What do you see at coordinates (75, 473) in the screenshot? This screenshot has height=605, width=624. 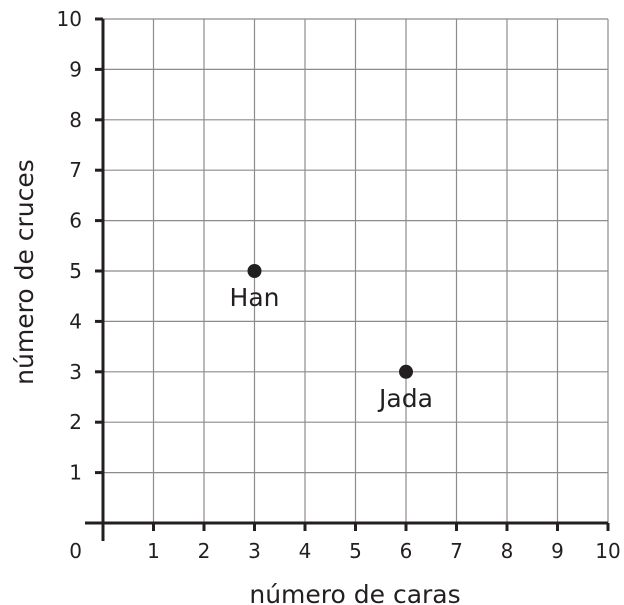 I see `y-tick-label: 1` at bounding box center [75, 473].